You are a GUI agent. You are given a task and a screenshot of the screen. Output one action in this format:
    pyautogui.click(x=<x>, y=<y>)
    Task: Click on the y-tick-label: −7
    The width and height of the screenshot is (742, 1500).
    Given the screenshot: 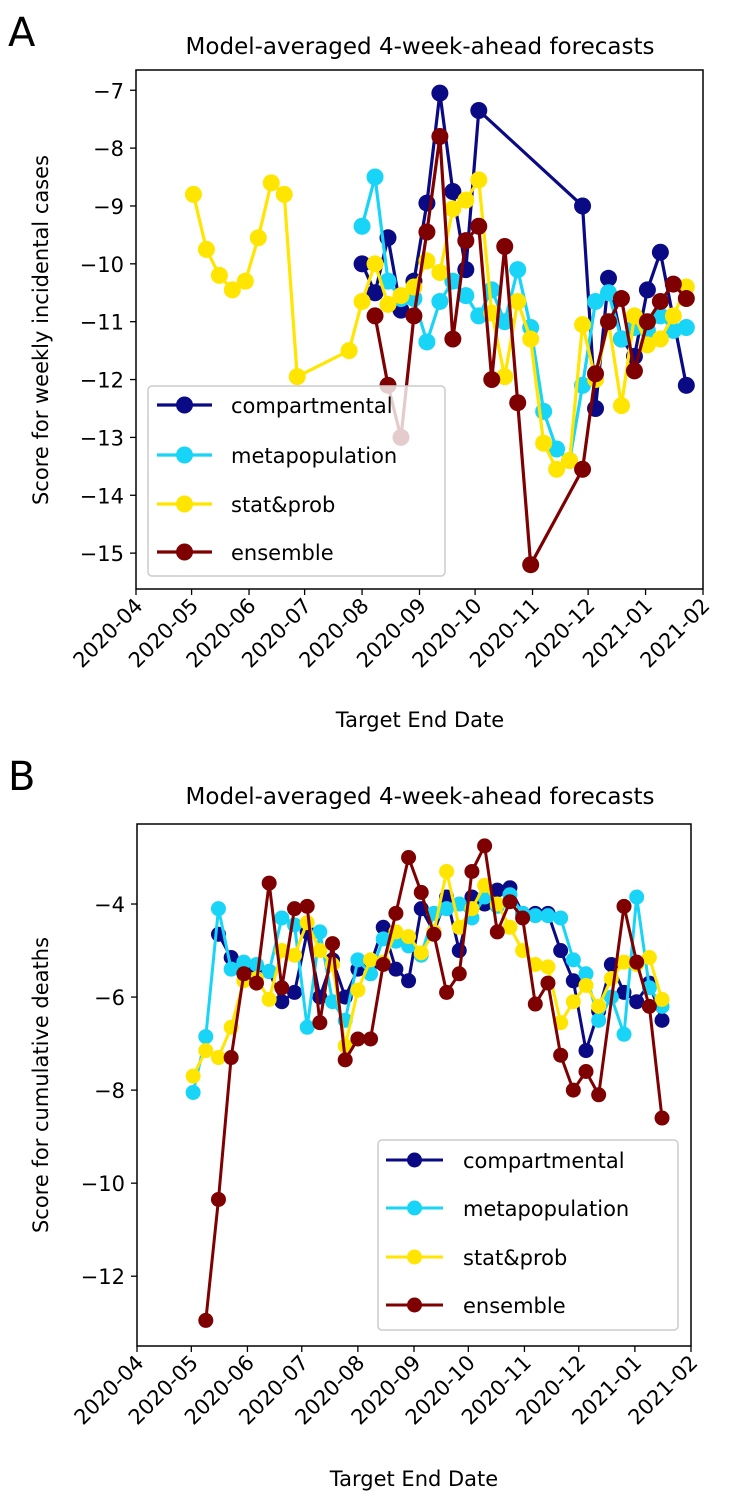 What is the action you would take?
    pyautogui.click(x=108, y=91)
    